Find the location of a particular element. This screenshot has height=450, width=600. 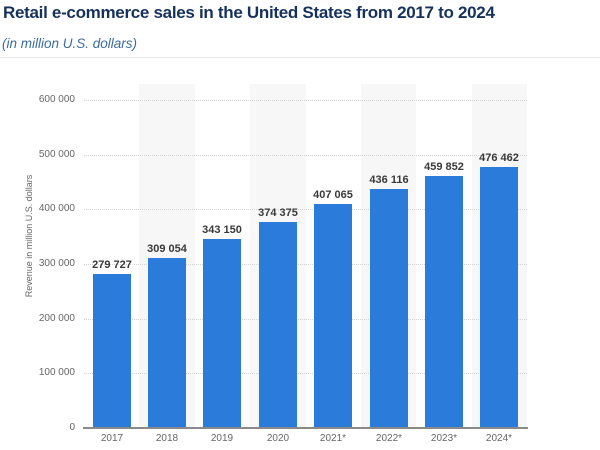

bar-value-label: 407 065 is located at coordinates (333, 195).